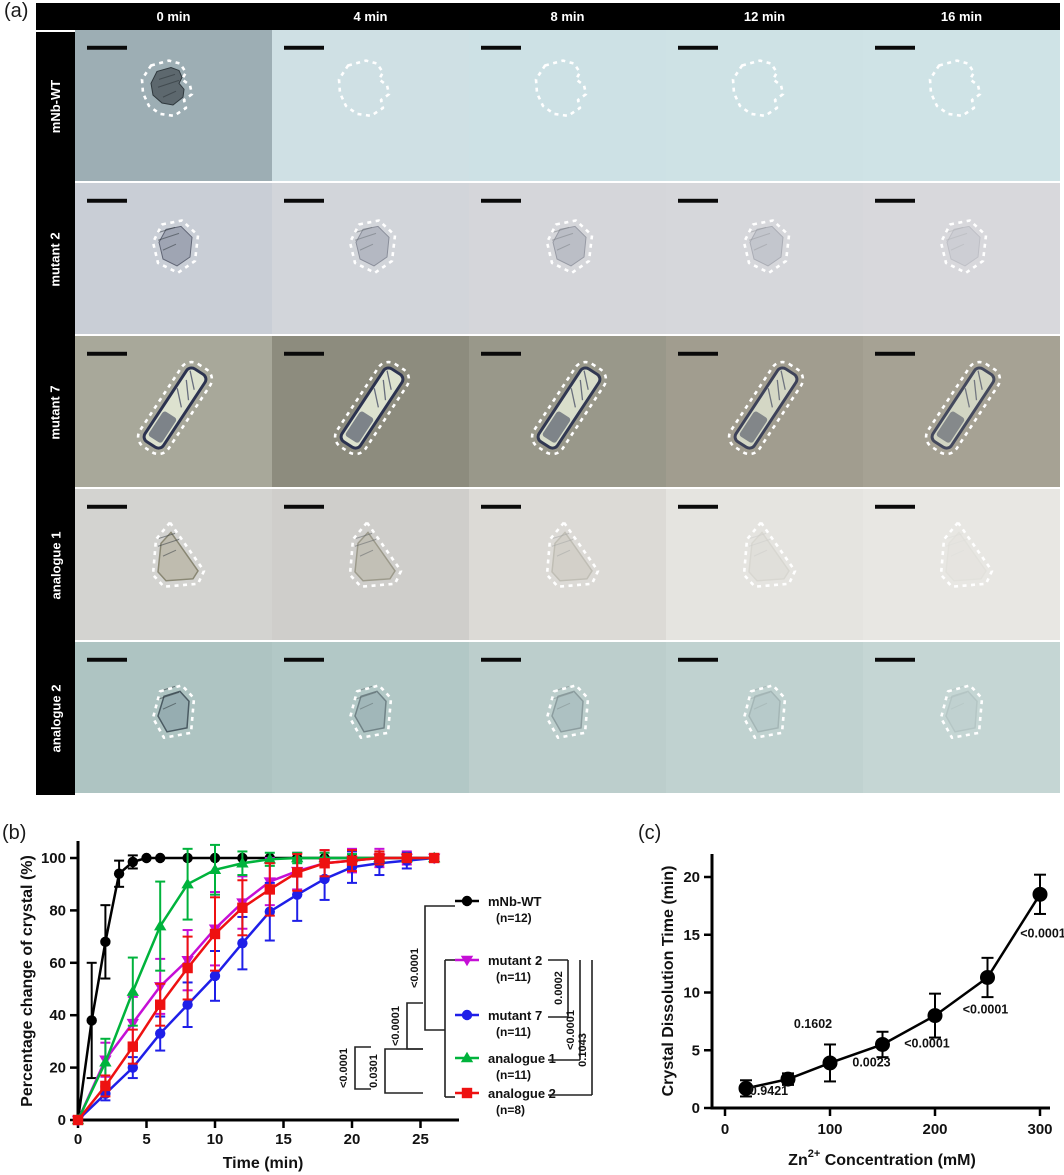  What do you see at coordinates (1042, 933) in the screenshot?
I see `pvalue-c-5: <0.0001` at bounding box center [1042, 933].